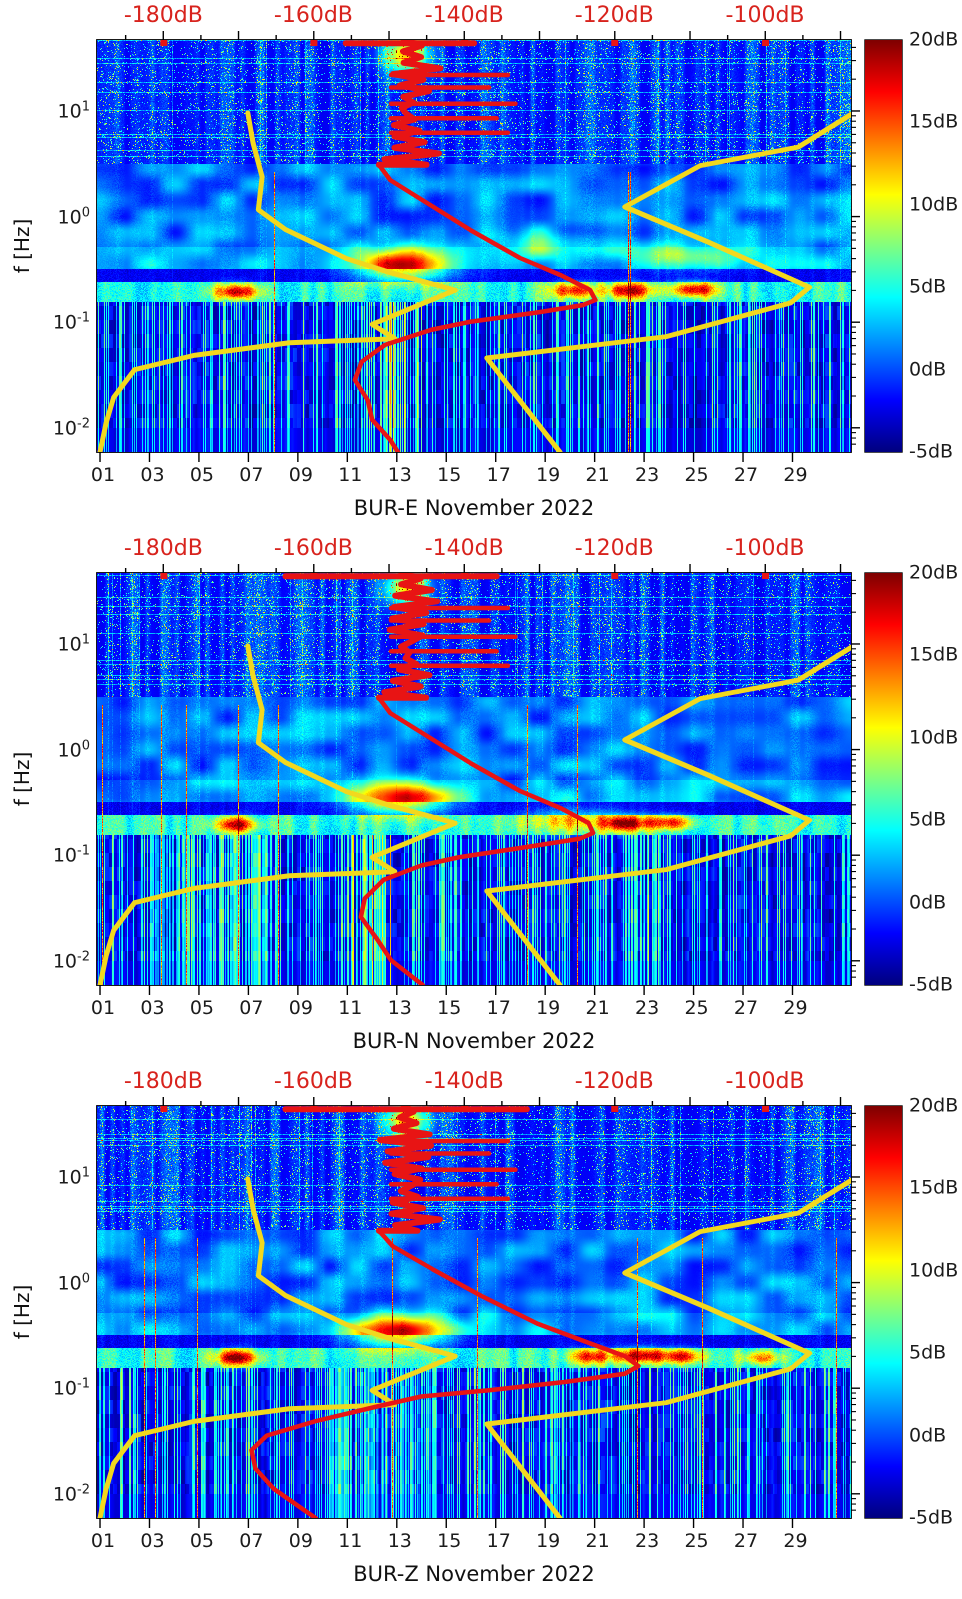 The image size is (962, 1599). What do you see at coordinates (474, 1041) in the screenshot?
I see `panel-title: BUR-N November 2022` at bounding box center [474, 1041].